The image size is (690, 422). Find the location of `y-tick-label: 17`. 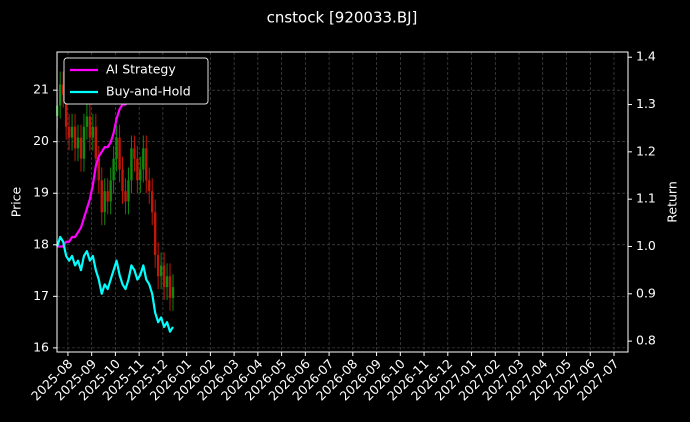

y-tick-label: 17 is located at coordinates (41, 295).